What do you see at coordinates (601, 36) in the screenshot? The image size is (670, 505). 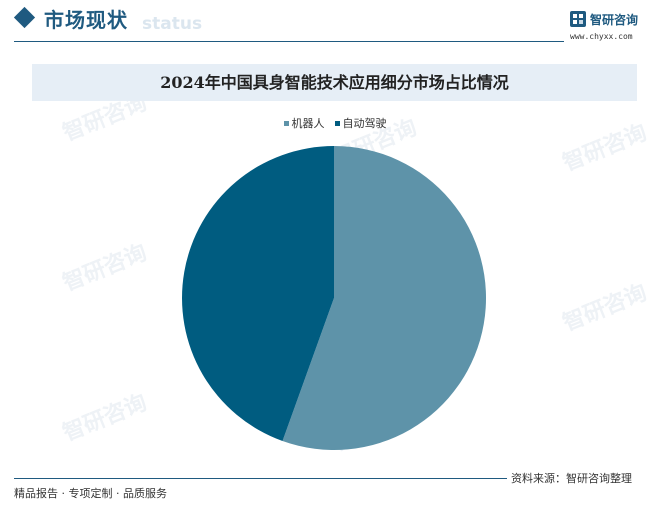 I see `brand-url: www.chyxx.com` at bounding box center [601, 36].